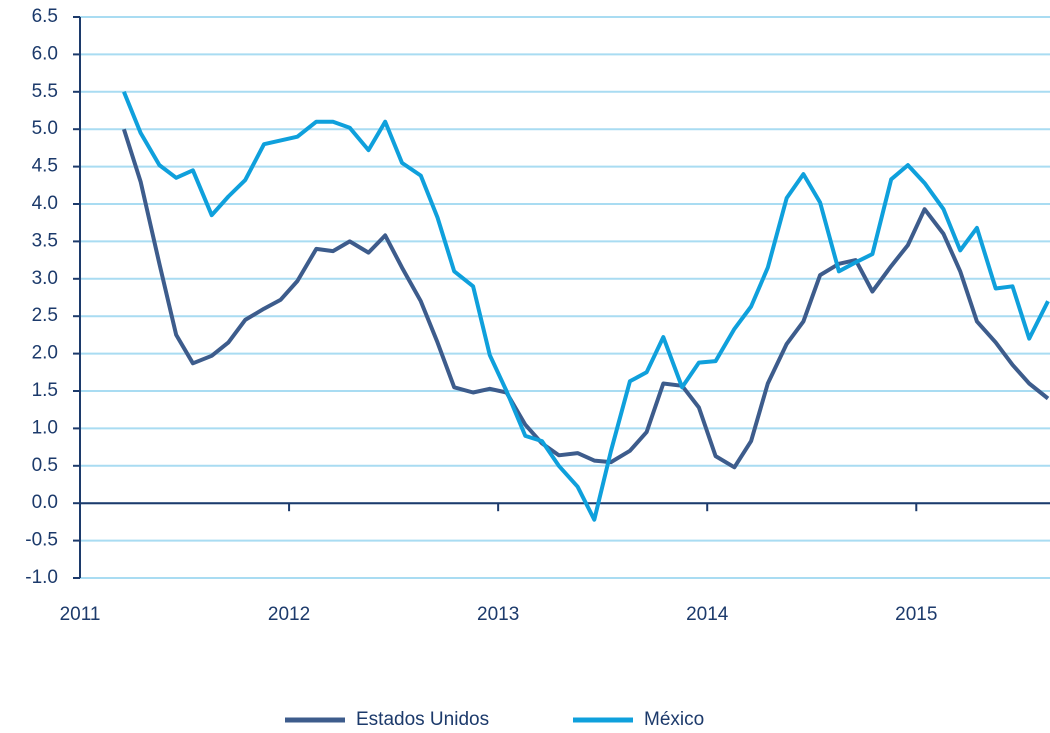 This screenshot has height=733, width=1050. I want to click on y-tick-label: 0.0, so click(45, 502).